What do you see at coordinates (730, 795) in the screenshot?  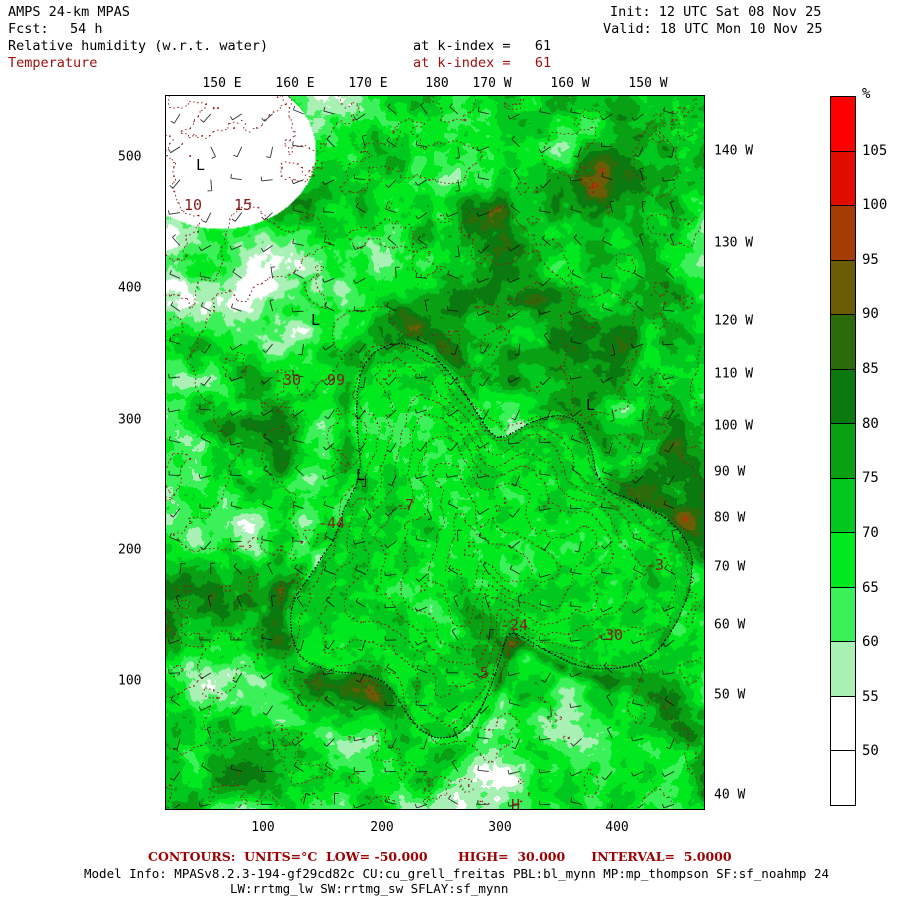 I see `right-lat-label-10: 40 W` at bounding box center [730, 795].